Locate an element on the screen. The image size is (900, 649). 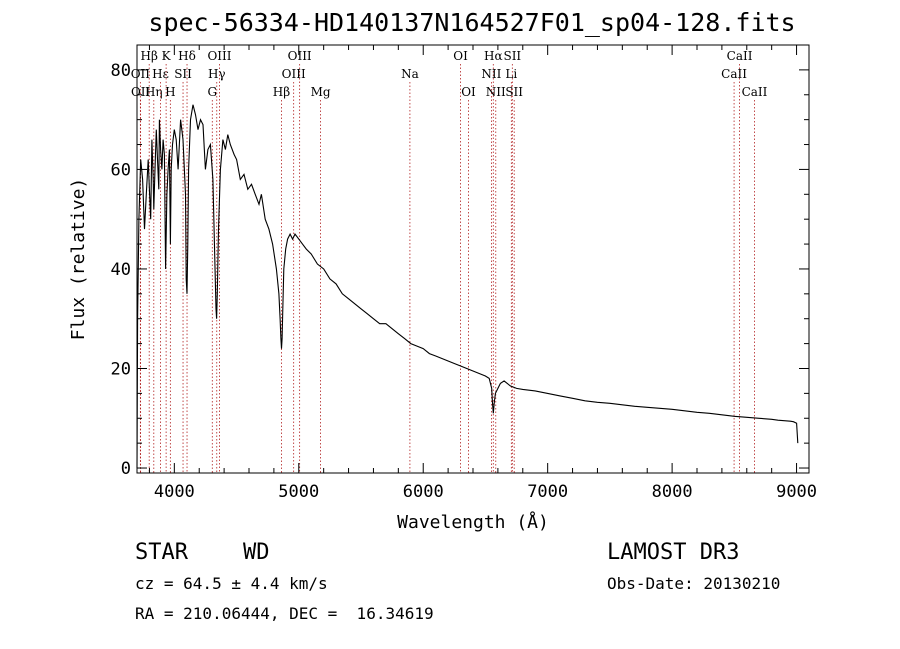
y-tick-label: 0 is located at coordinates (126, 469).